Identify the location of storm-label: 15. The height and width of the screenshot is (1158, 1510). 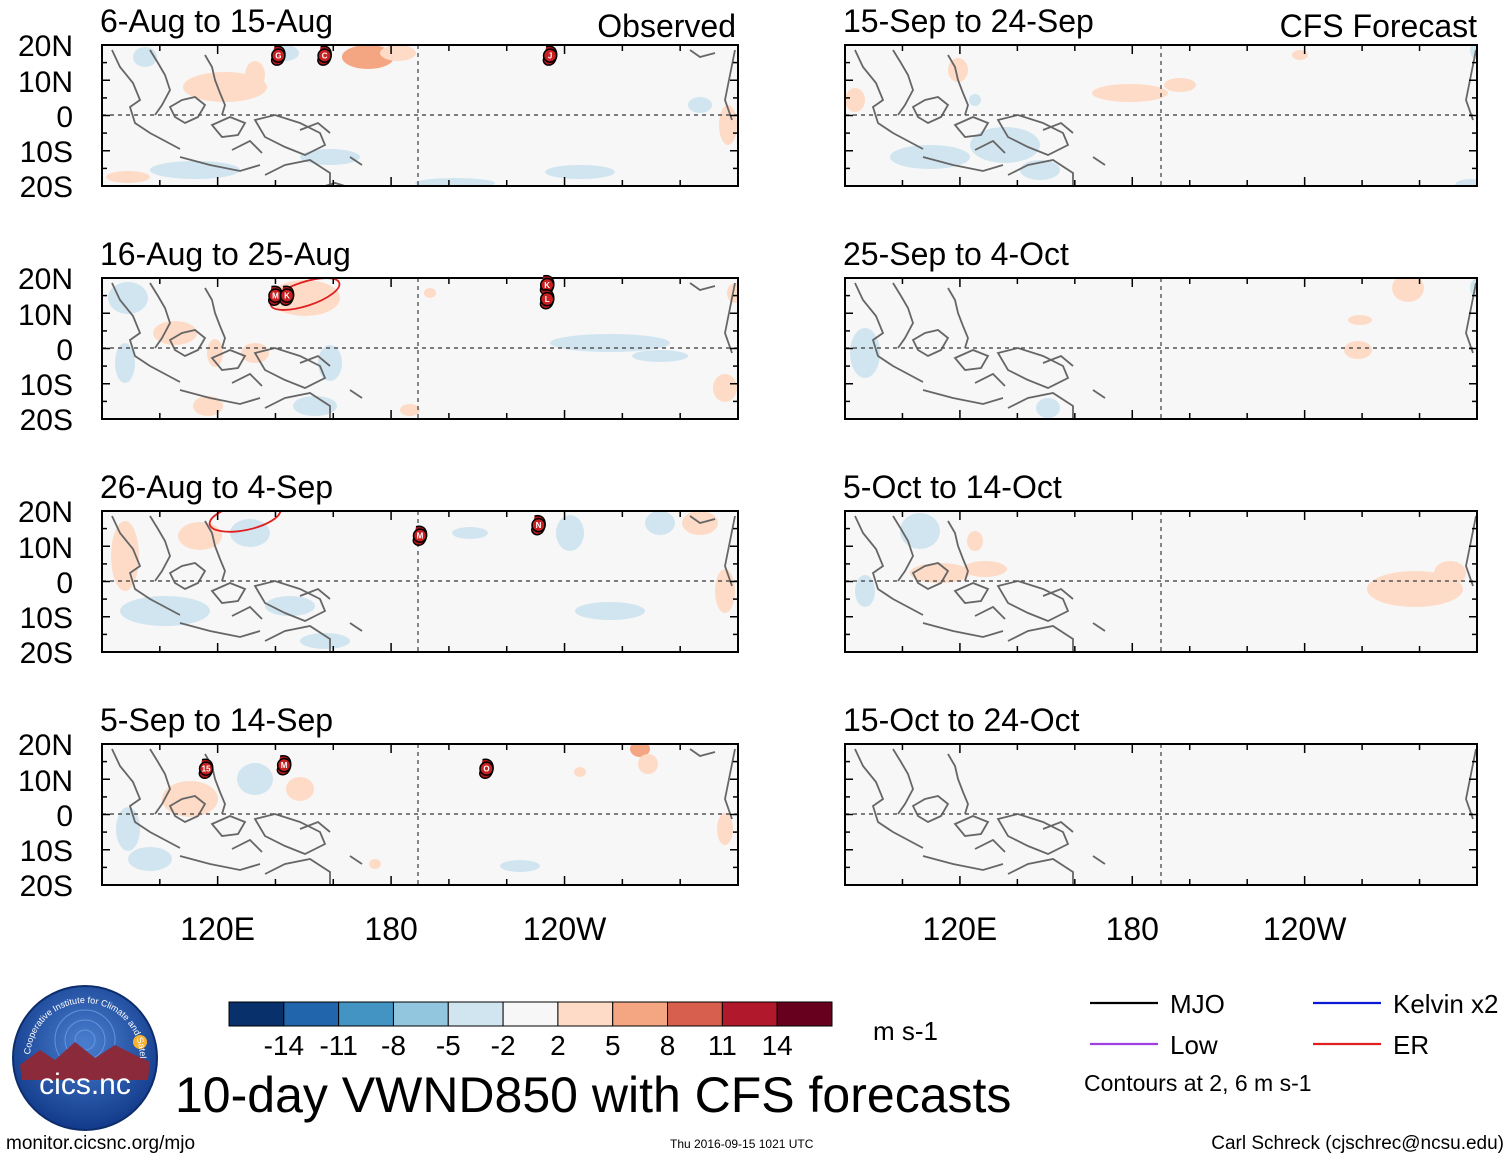
(206, 769).